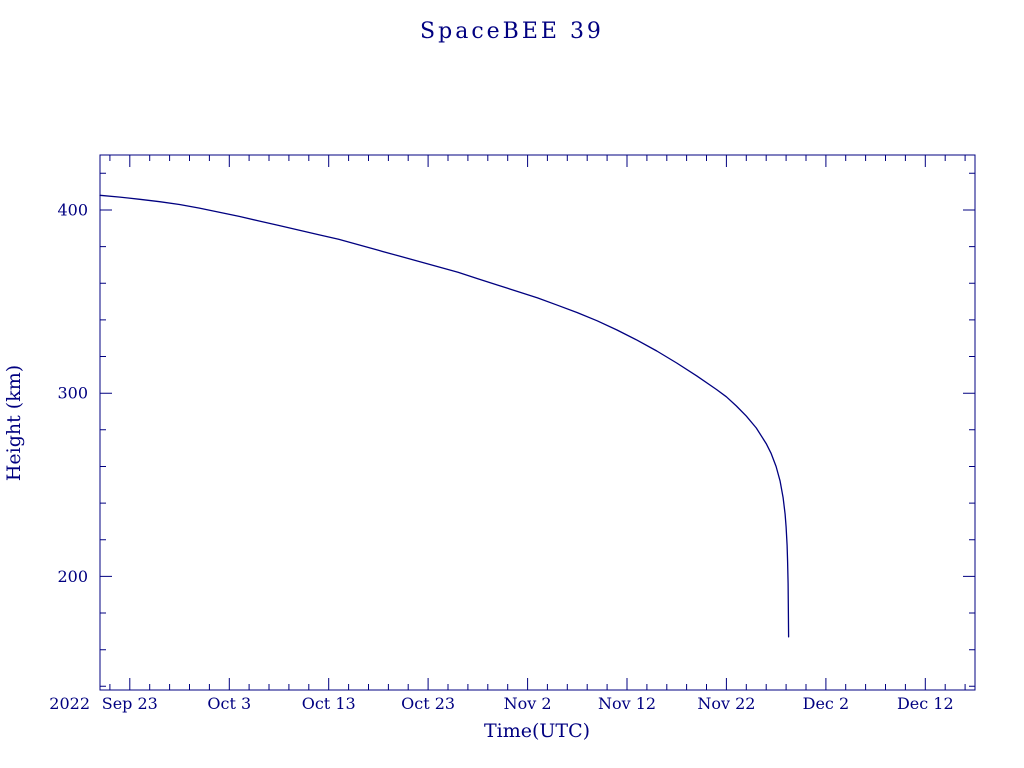 The height and width of the screenshot is (768, 1024). I want to click on chart-title: SpaceBEE 39, so click(512, 31).